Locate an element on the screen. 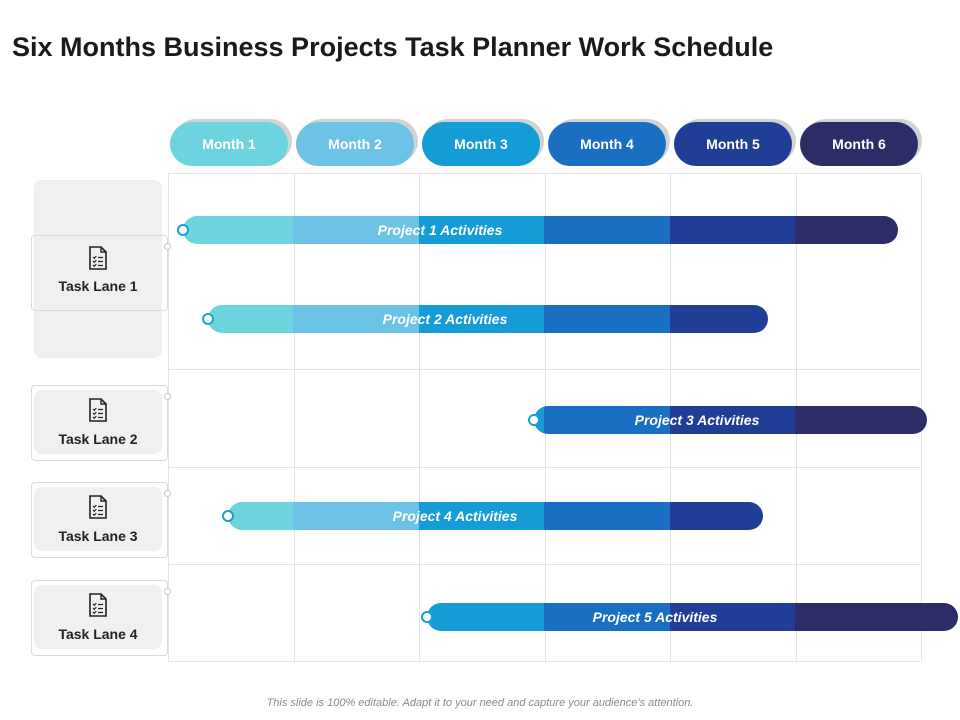 This screenshot has width=960, height=720. task-lane-3-frame is located at coordinates (99, 520).